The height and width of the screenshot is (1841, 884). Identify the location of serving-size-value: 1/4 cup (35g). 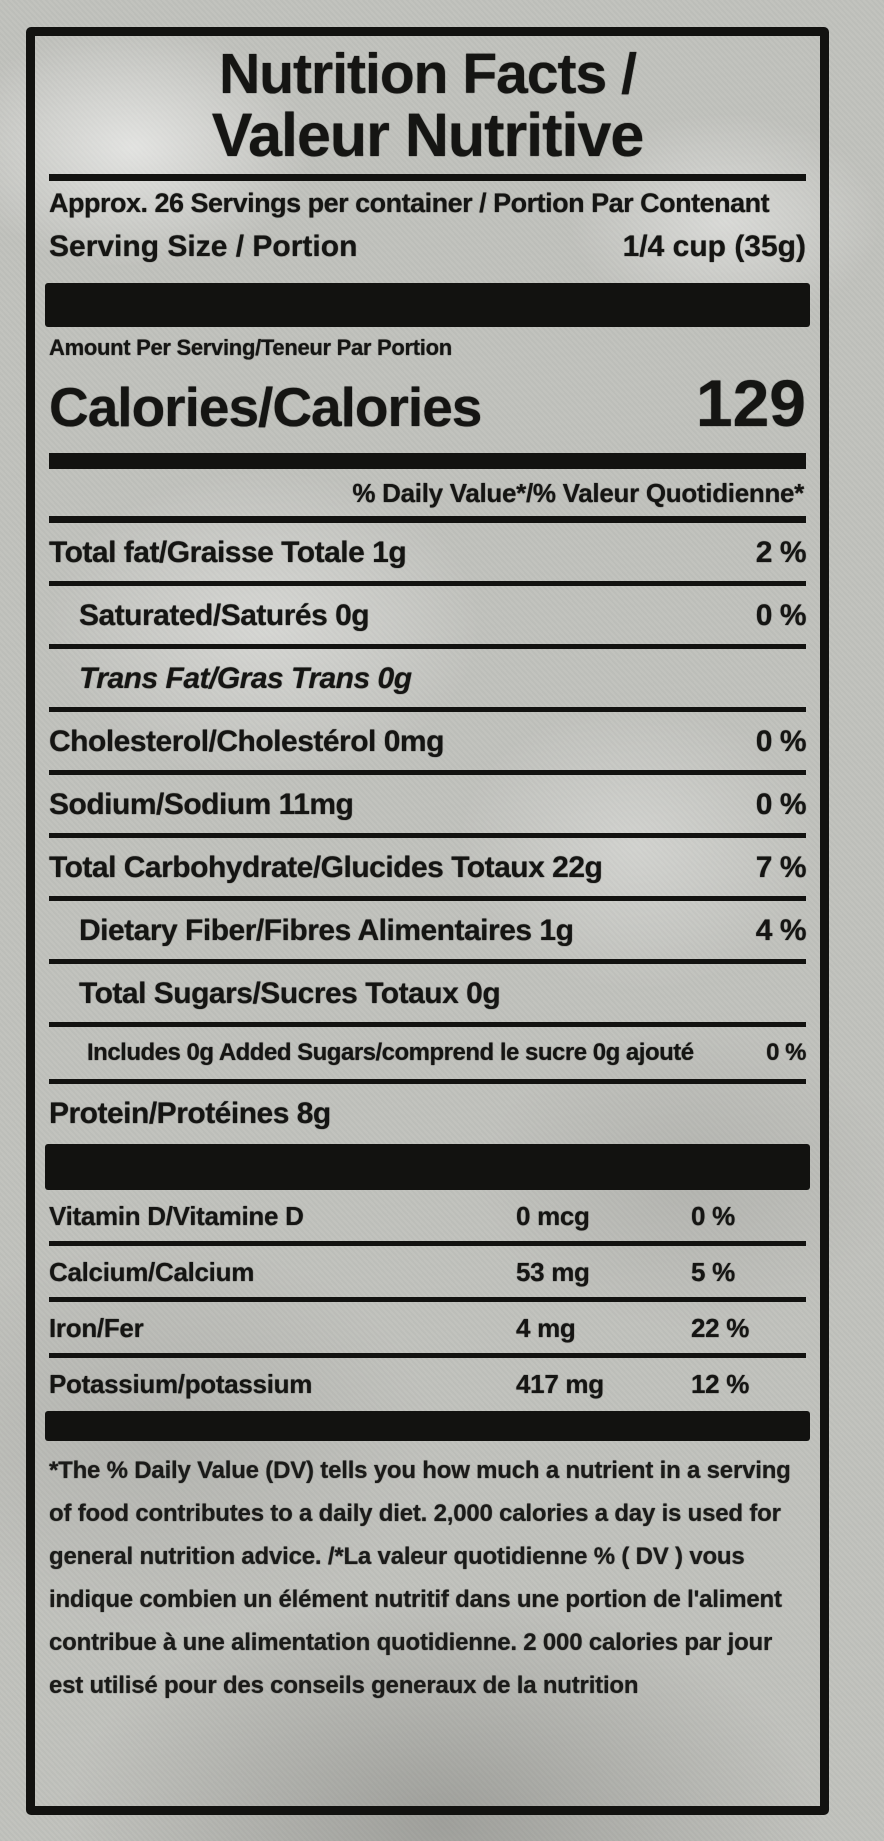
(714, 246).